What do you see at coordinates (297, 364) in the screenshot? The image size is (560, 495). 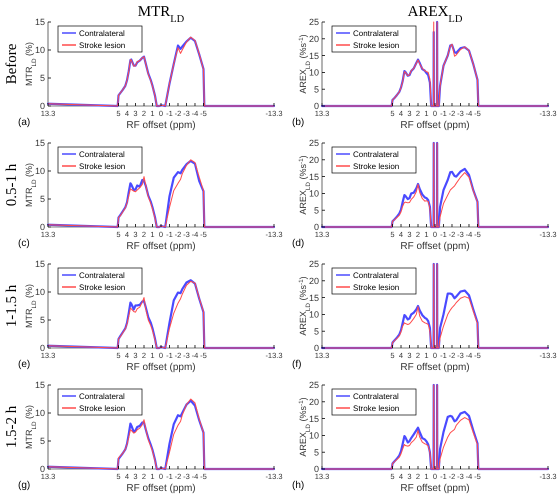 I see `text: (f)` at bounding box center [297, 364].